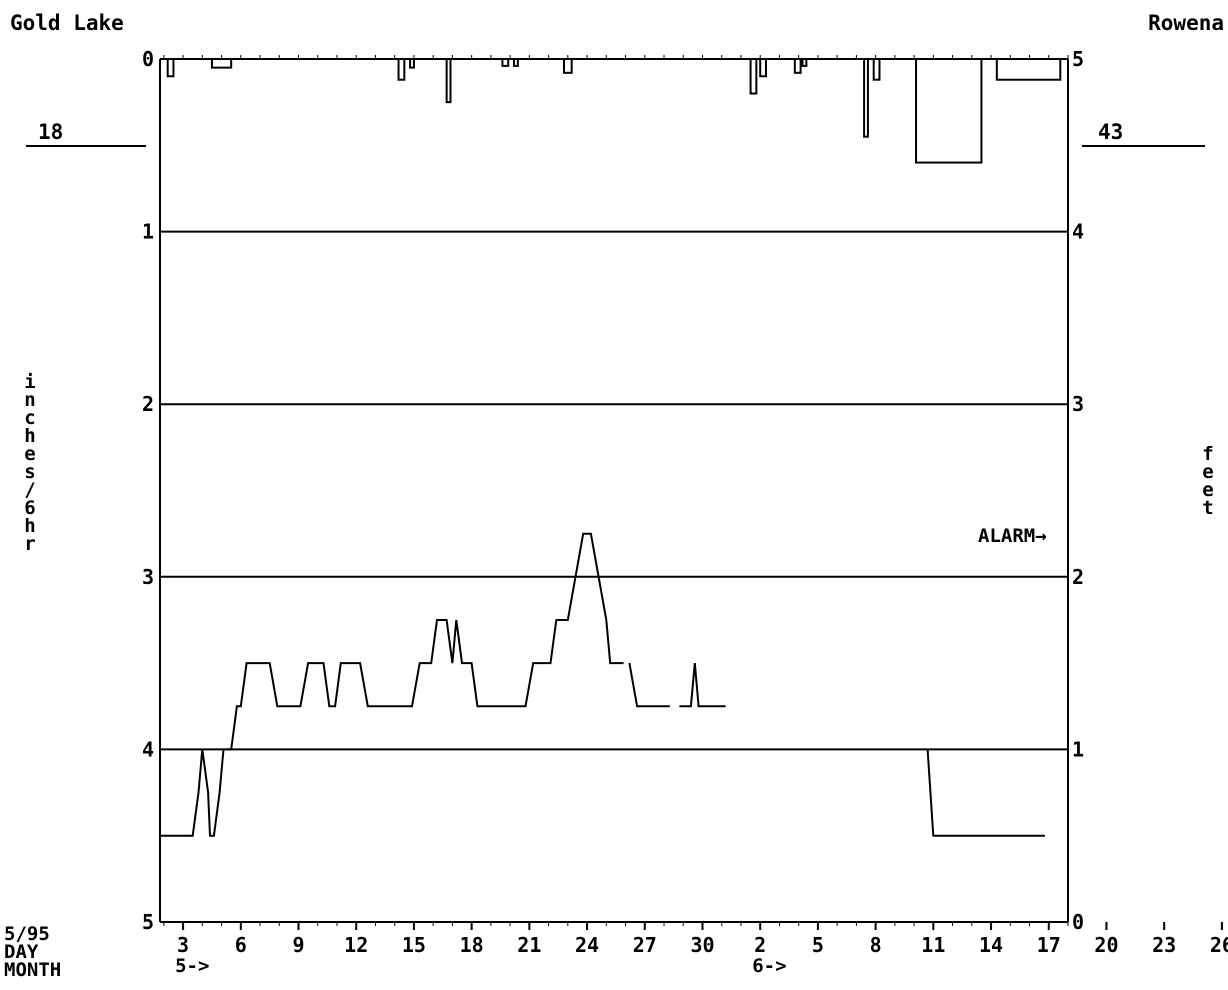 The image size is (1228, 990). Describe the element at coordinates (148, 232) in the screenshot. I see `left-tick-label: 1` at that location.